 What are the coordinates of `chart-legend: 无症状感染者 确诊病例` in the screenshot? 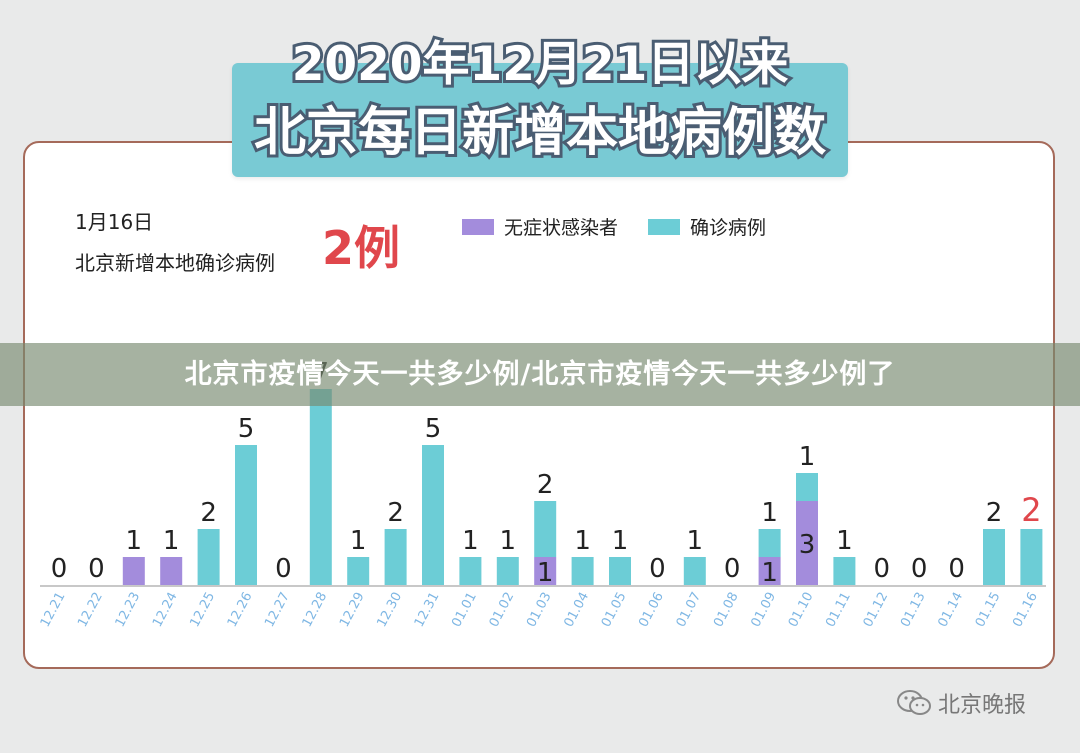 It's located at (614, 226).